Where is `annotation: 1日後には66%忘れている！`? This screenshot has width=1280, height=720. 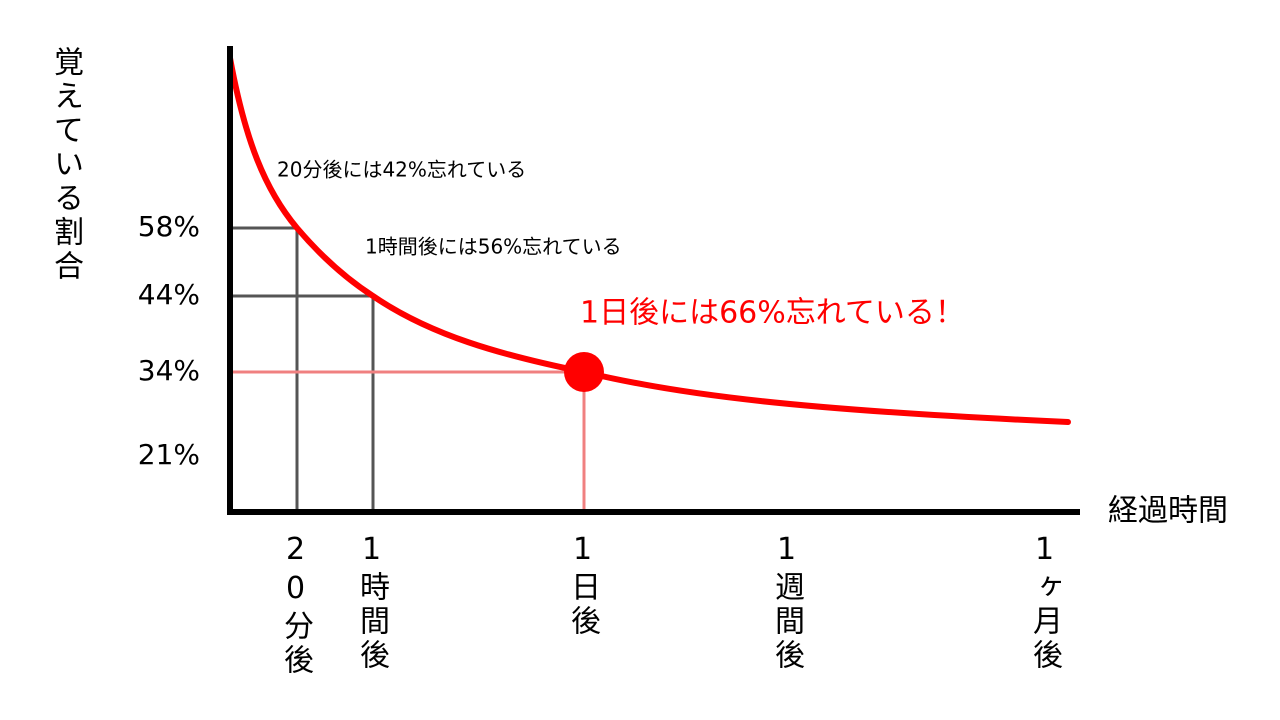 annotation: 1日後には66%忘れている！ is located at coordinates (772, 313).